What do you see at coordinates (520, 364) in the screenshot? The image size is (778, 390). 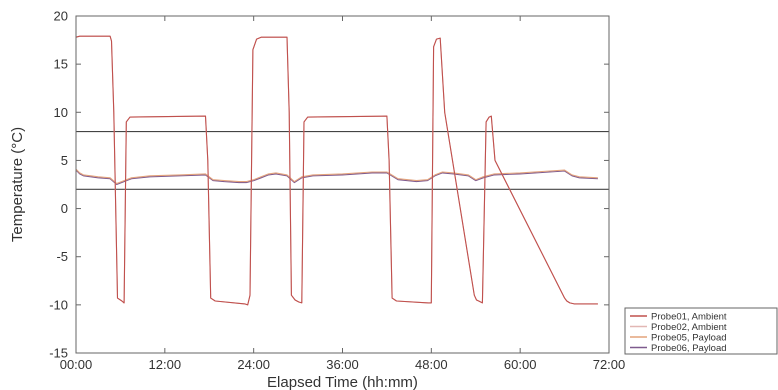 I see `x-tick-label: 60:00` at bounding box center [520, 364].